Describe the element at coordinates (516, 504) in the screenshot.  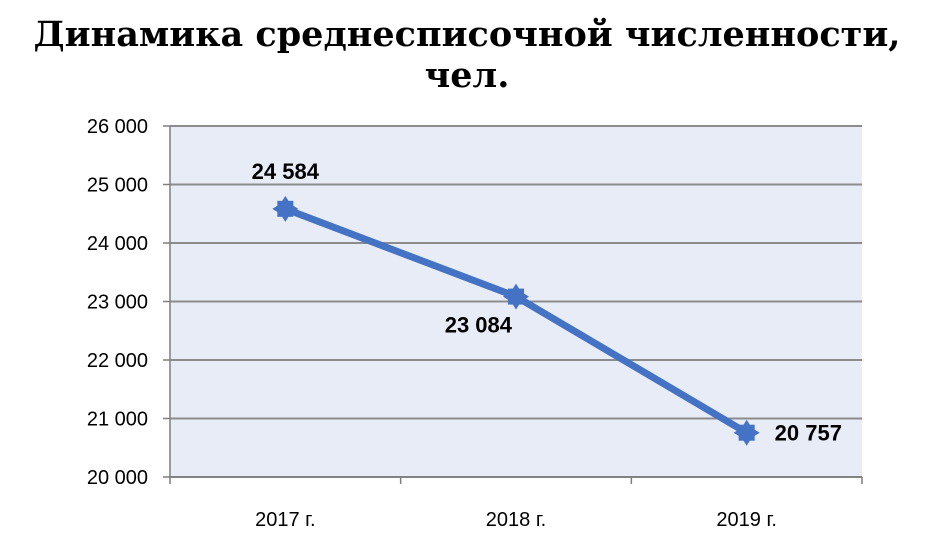
I see `x-axis-ticks: 2017 г. 2018 г. 2019 г.` at that location.